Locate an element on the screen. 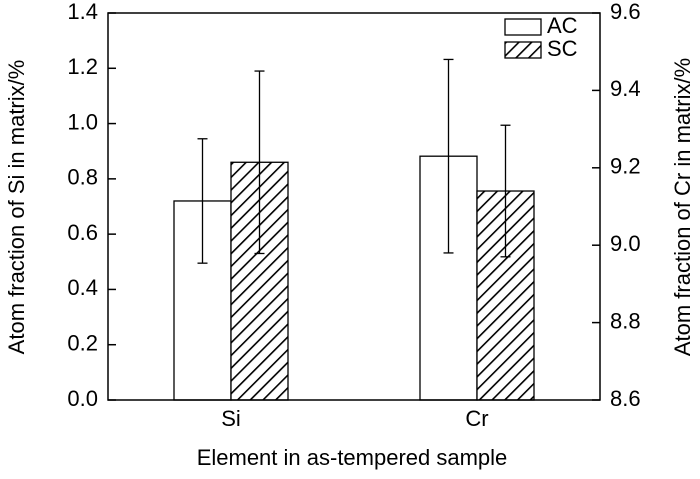 Image resolution: width=700 pixels, height=479 pixels. y-tick-label: 0.6 is located at coordinates (82, 232).